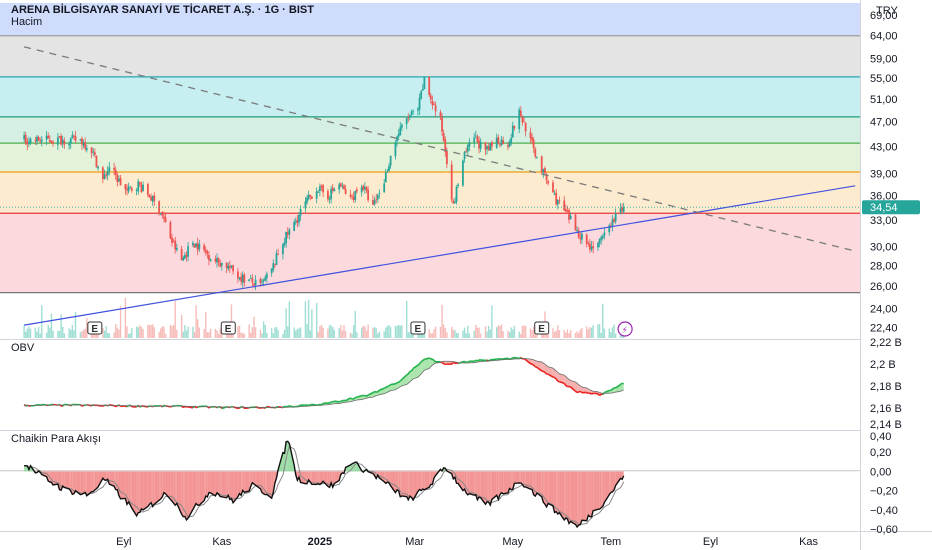 The height and width of the screenshot is (550, 932). I want to click on chaikin-fill, so click(324, 484).